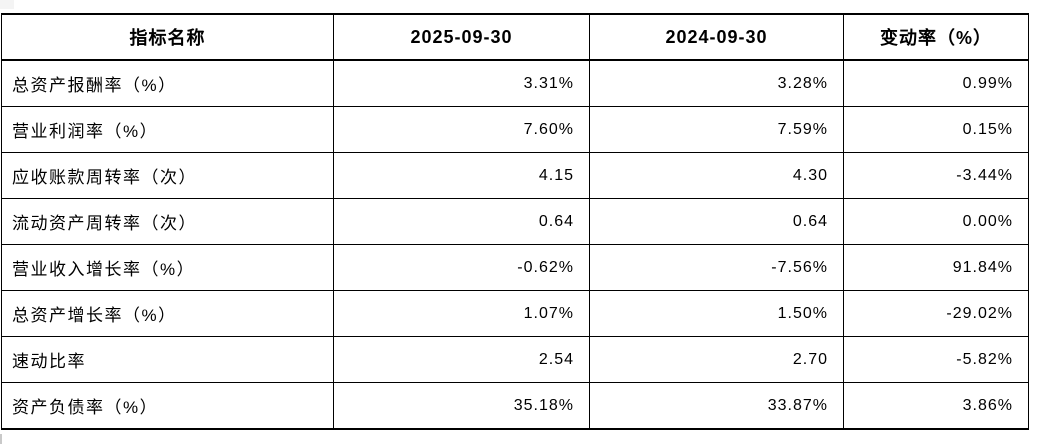  What do you see at coordinates (461, 83) in the screenshot?
I see `value-2025: 3.31%` at bounding box center [461, 83].